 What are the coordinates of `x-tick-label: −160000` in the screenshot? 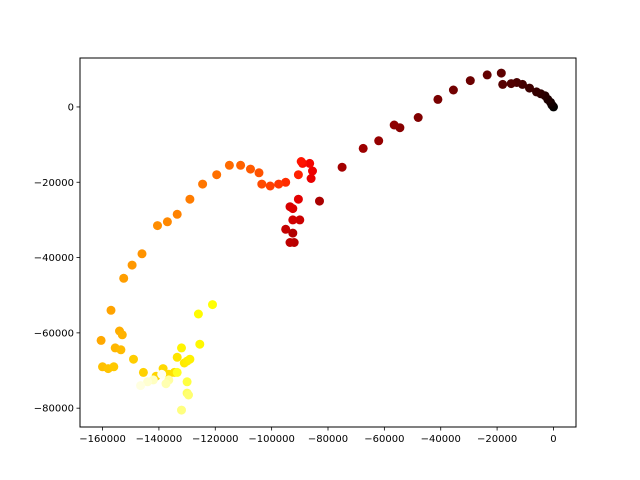 It's located at (102, 439).